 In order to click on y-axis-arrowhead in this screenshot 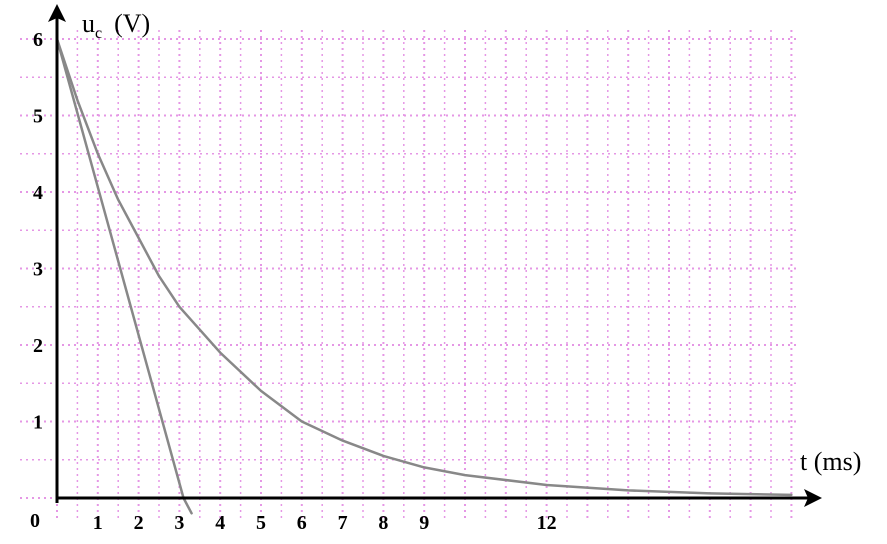, I will do `click(57, 13)`.